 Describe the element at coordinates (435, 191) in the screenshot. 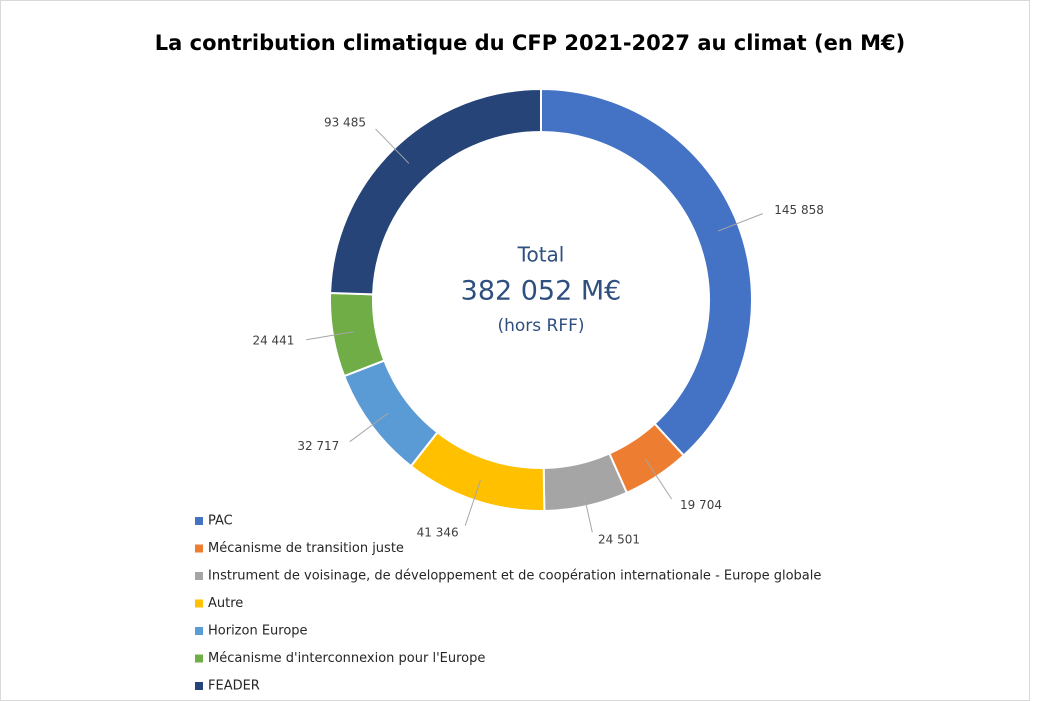

I see `donut-segment` at that location.